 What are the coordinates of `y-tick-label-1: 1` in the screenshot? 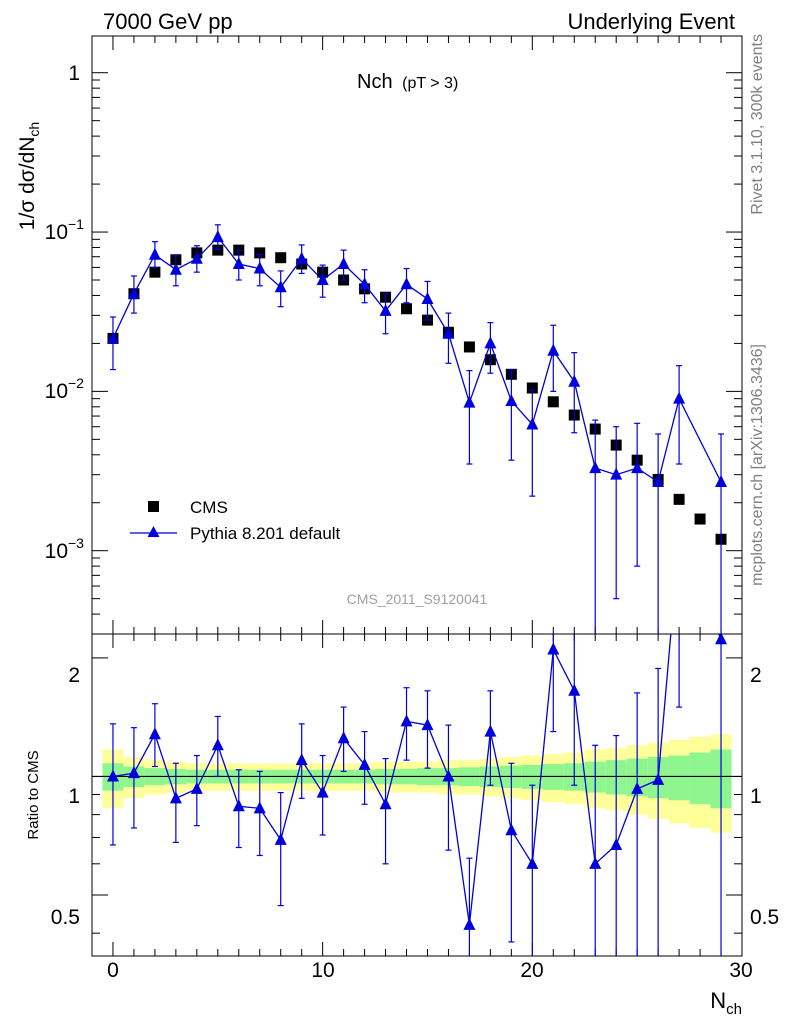 It's located at (74, 73).